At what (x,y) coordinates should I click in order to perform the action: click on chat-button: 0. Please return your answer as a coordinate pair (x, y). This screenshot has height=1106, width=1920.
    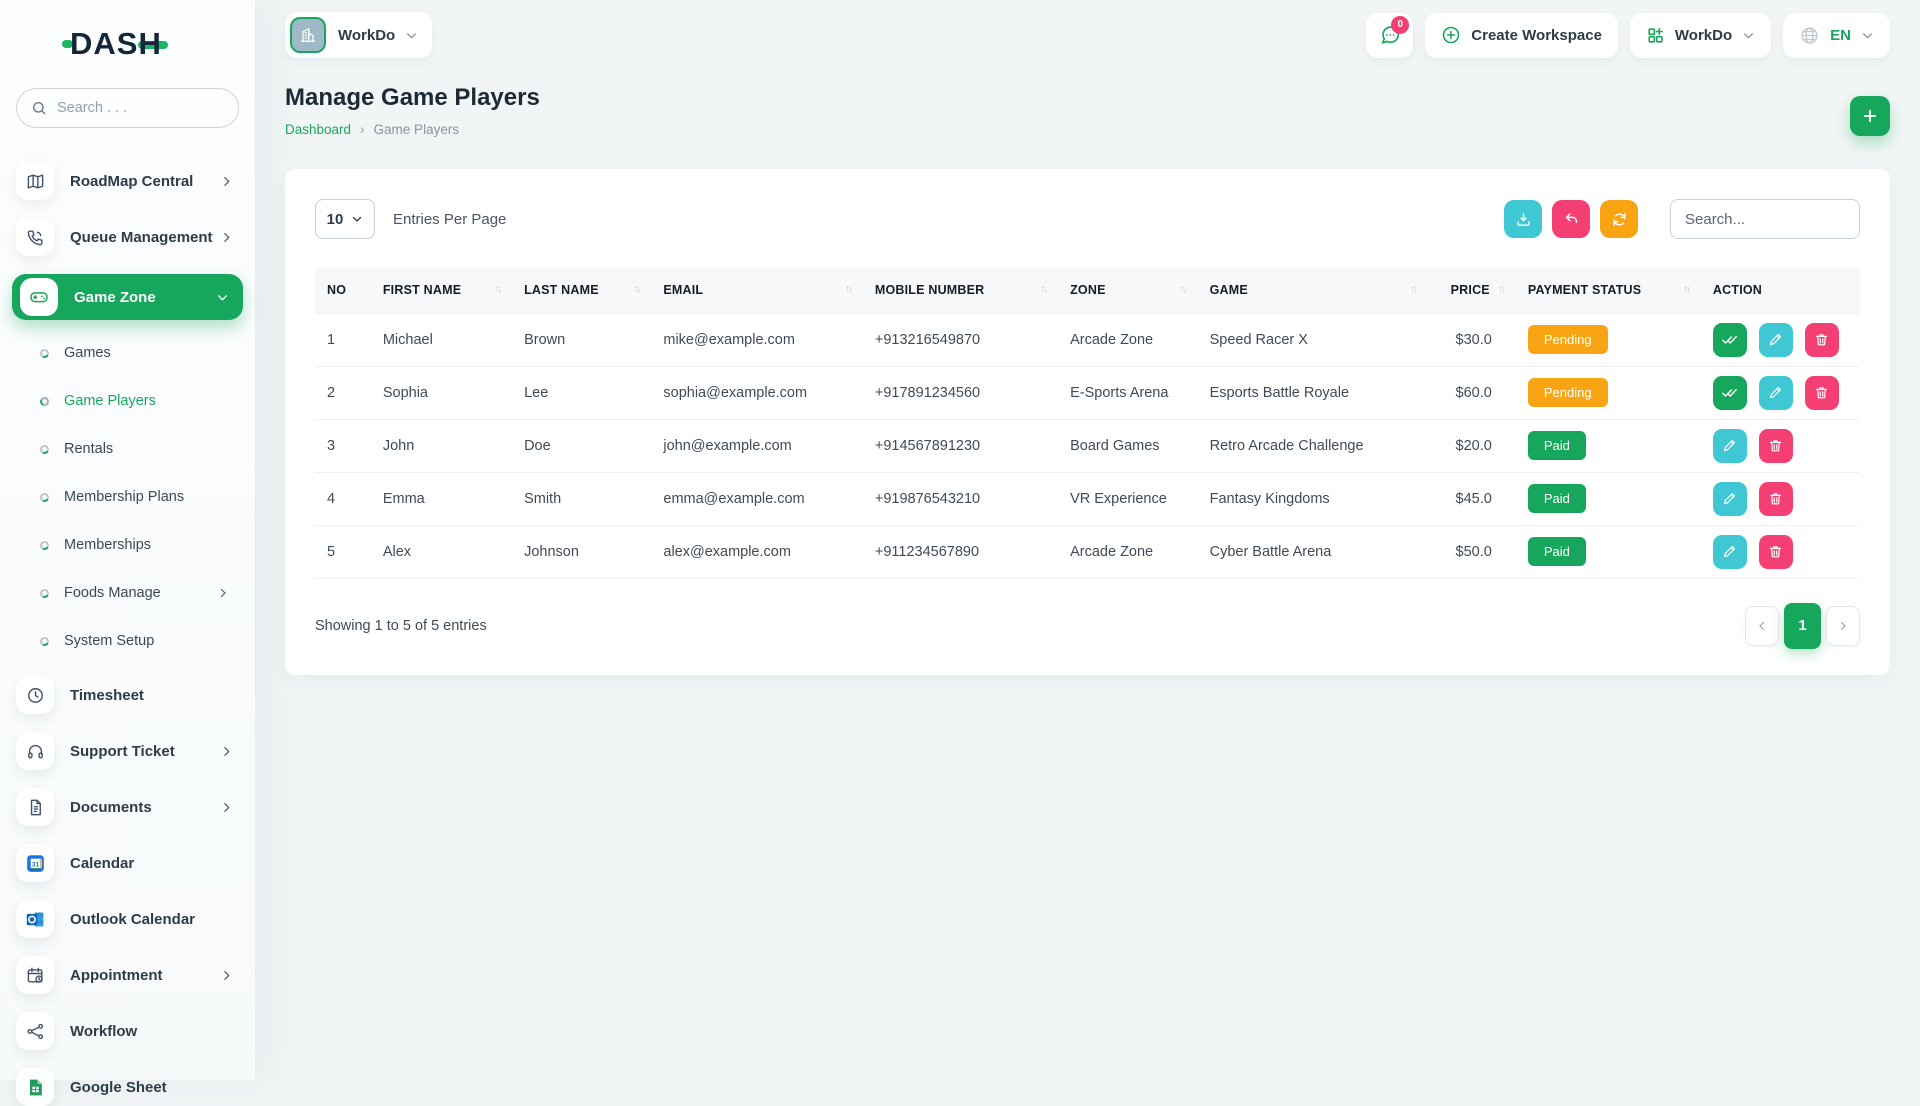
    Looking at the image, I should click on (1389, 35).